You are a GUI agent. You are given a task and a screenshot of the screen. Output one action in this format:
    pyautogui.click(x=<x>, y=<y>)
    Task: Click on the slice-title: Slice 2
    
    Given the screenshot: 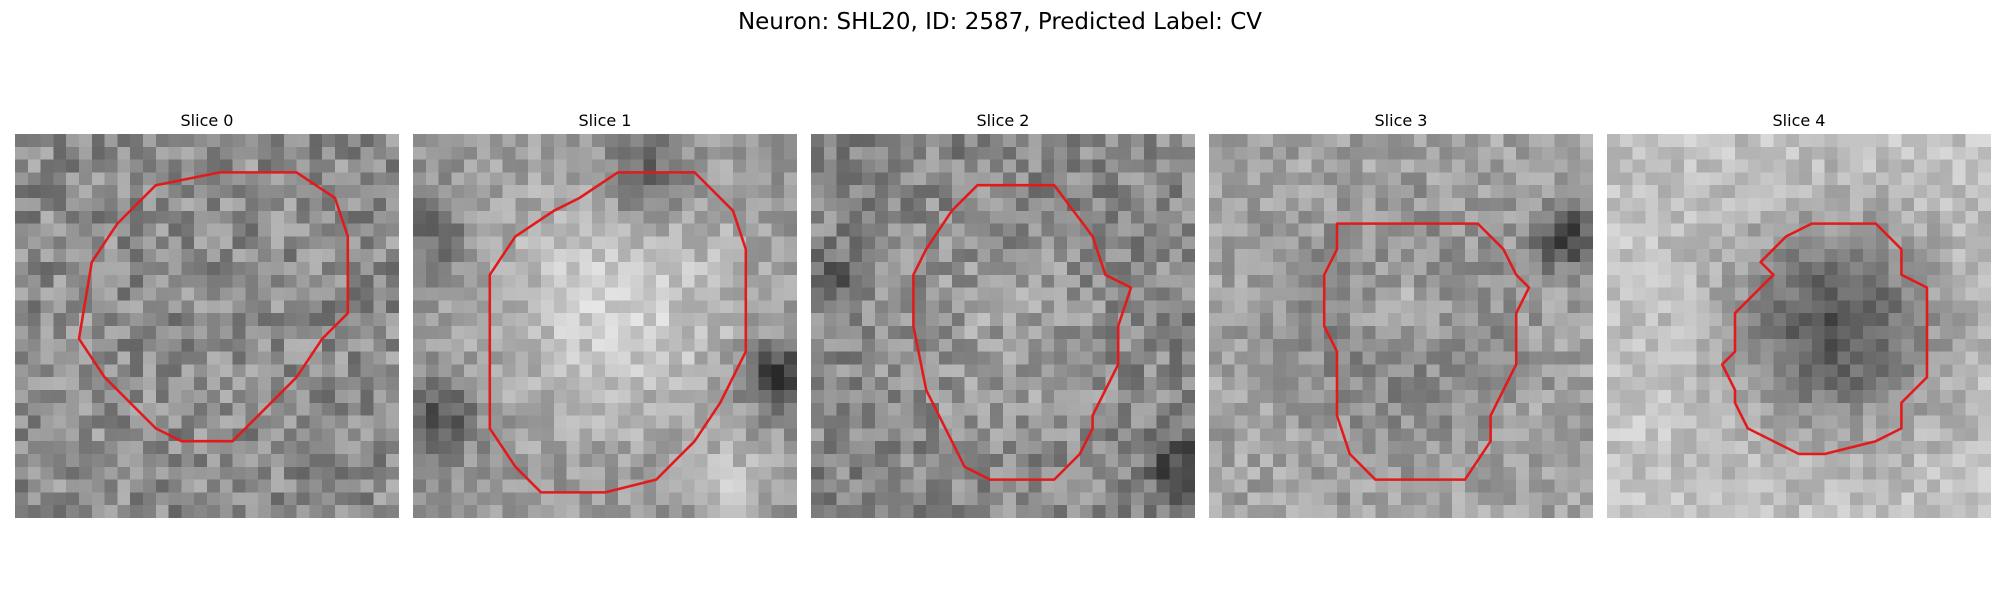 What is the action you would take?
    pyautogui.click(x=1003, y=120)
    